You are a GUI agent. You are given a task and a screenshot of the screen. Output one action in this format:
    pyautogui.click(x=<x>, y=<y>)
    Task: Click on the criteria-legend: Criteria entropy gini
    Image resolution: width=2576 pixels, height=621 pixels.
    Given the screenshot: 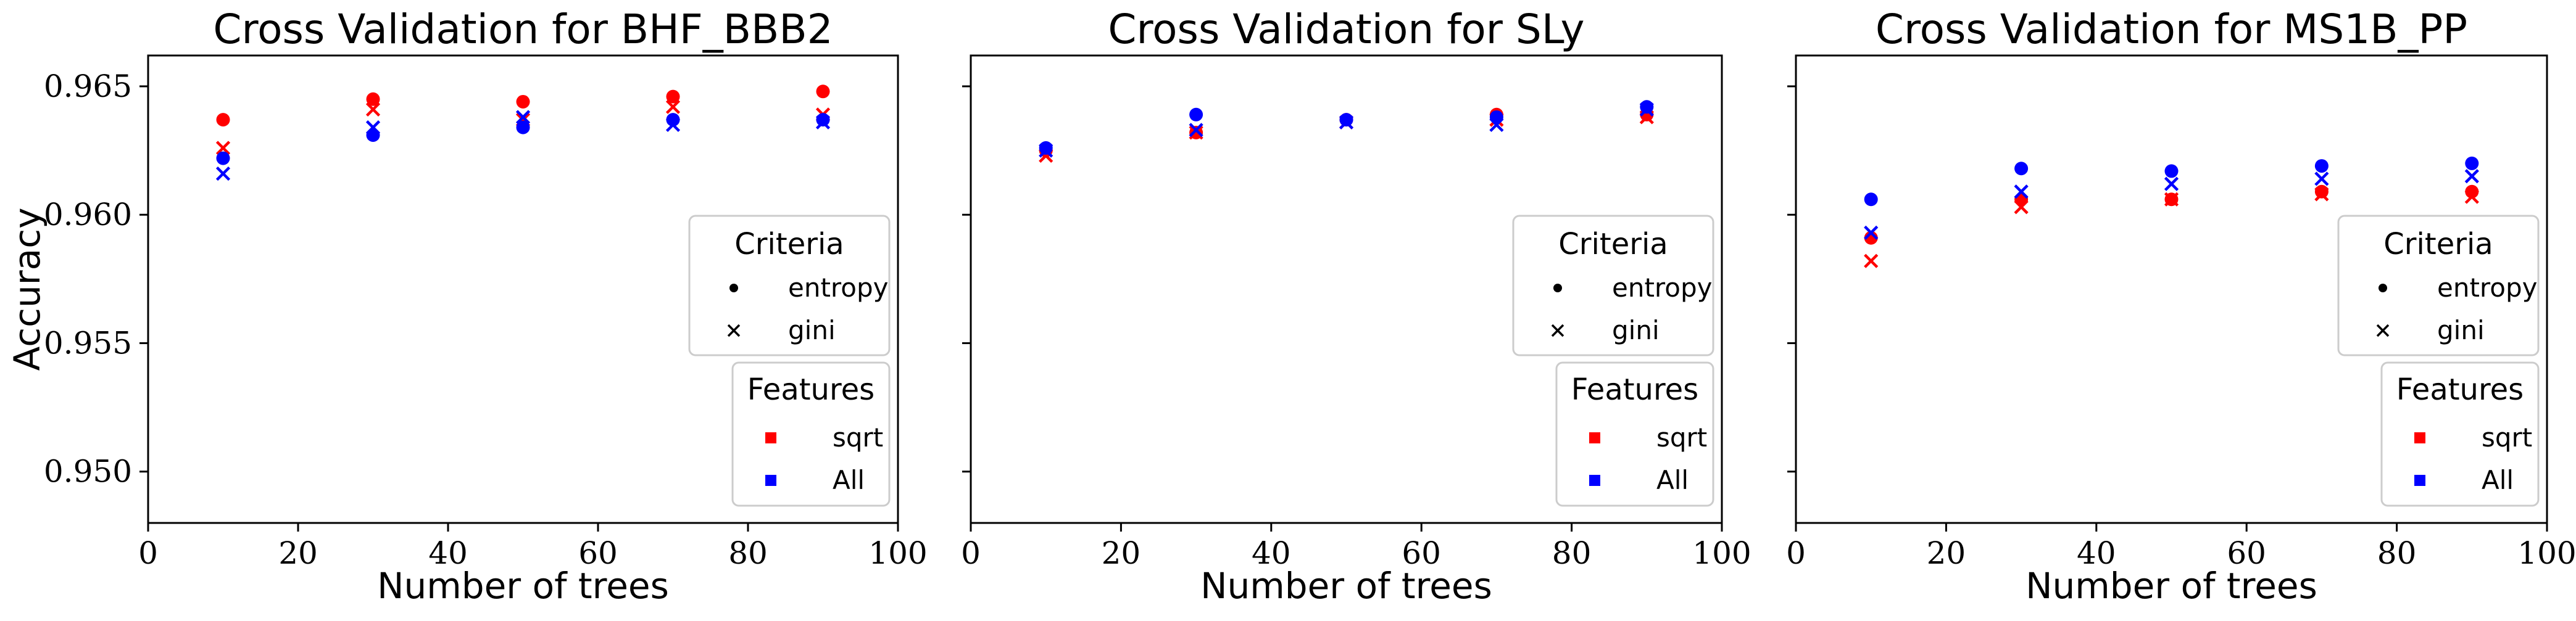 What is the action you would take?
    pyautogui.click(x=789, y=285)
    